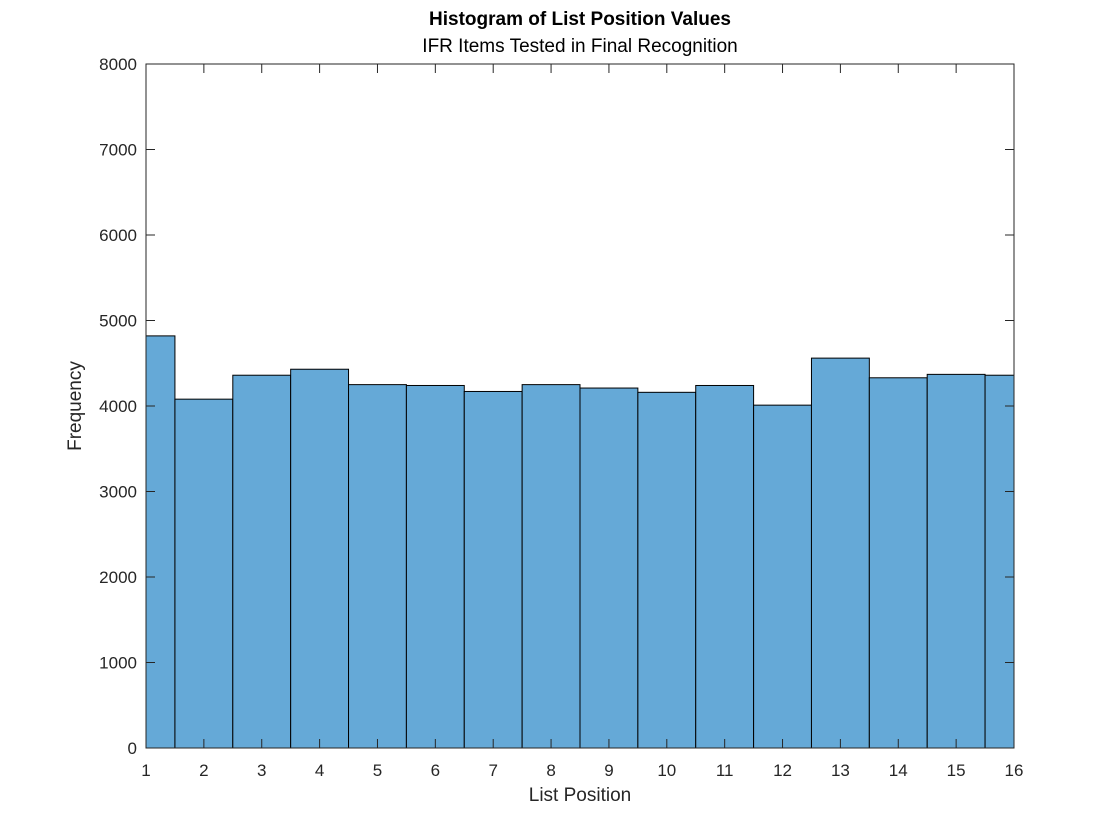  Describe the element at coordinates (75, 406) in the screenshot. I see `y-axis-label: Frequency` at that location.